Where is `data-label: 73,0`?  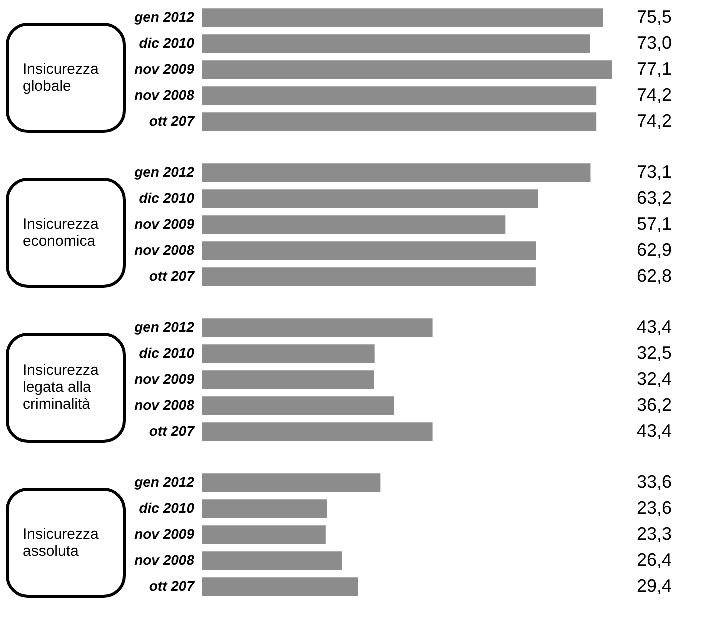
data-label: 73,0 is located at coordinates (654, 42).